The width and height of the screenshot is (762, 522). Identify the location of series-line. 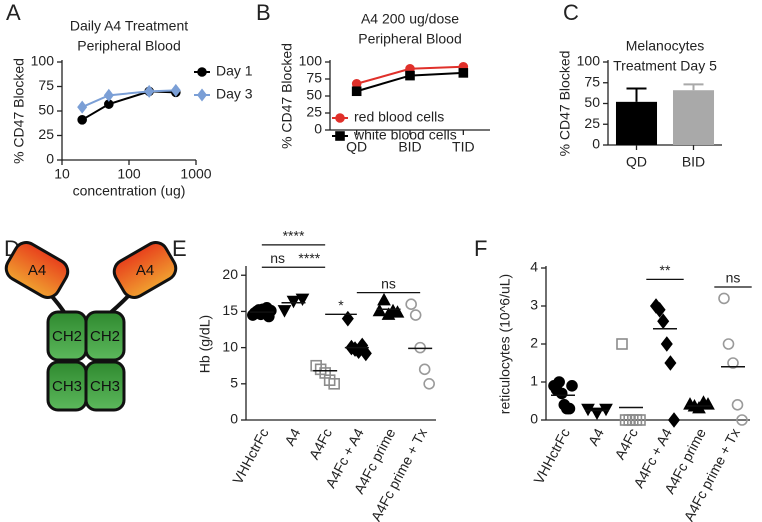
(128, 105).